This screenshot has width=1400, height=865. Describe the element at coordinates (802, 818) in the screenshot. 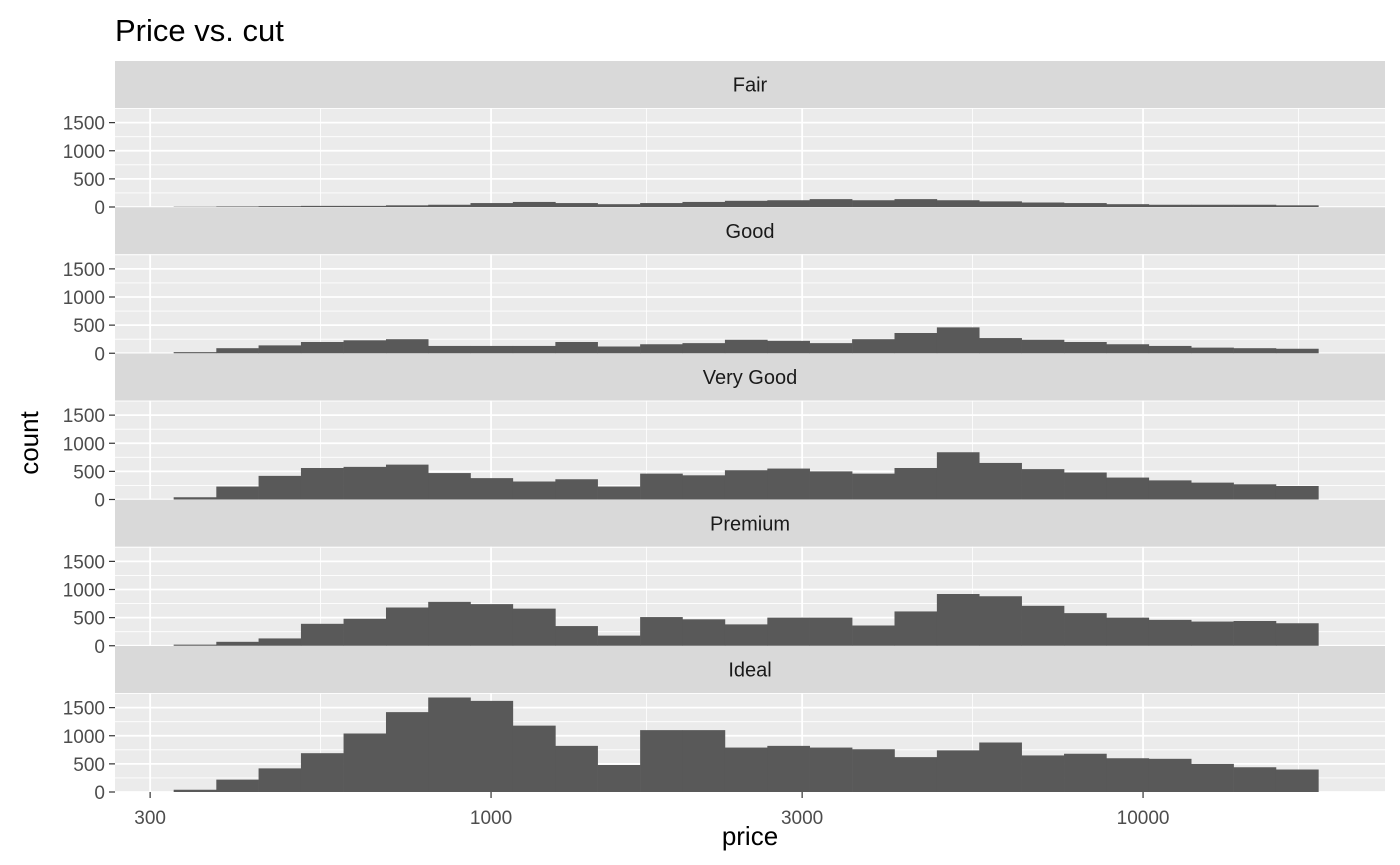

I see `x-tick-label: 3000` at that location.